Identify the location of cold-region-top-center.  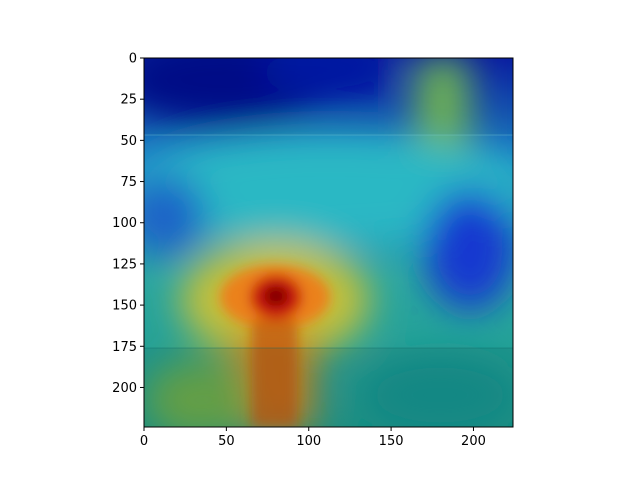
(330, 79).